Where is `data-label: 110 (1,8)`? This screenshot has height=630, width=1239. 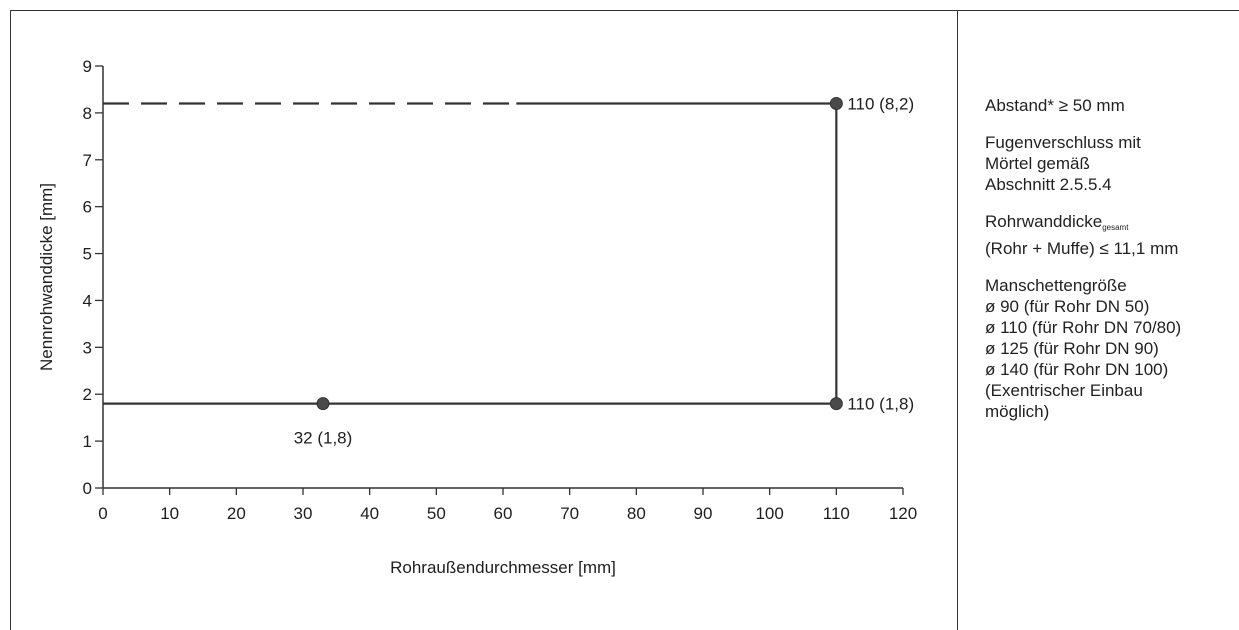
data-label: 110 (1,8) is located at coordinates (880, 404).